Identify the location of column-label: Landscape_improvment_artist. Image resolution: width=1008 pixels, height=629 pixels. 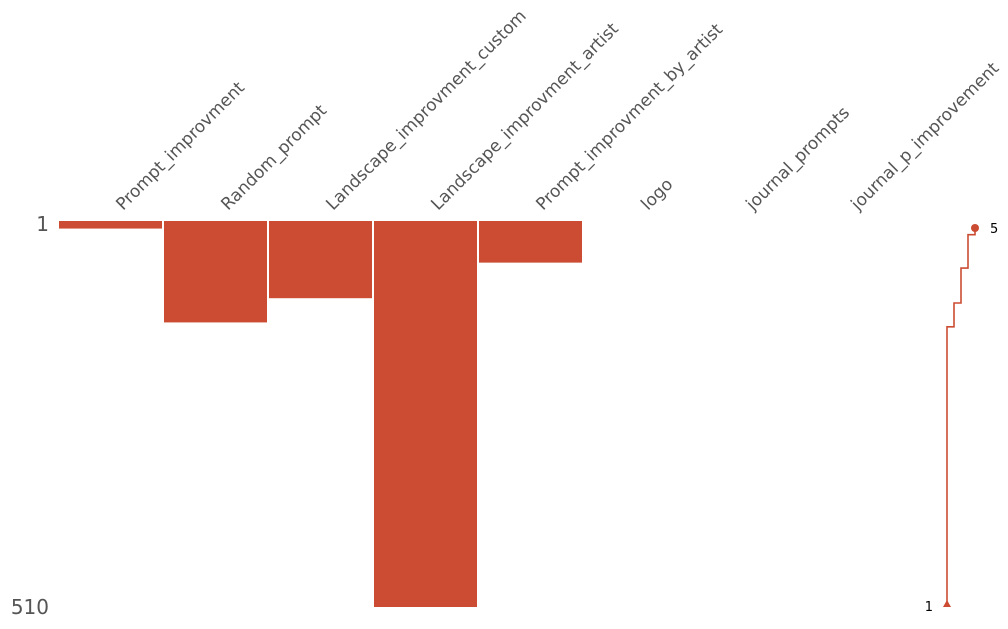
(525, 117).